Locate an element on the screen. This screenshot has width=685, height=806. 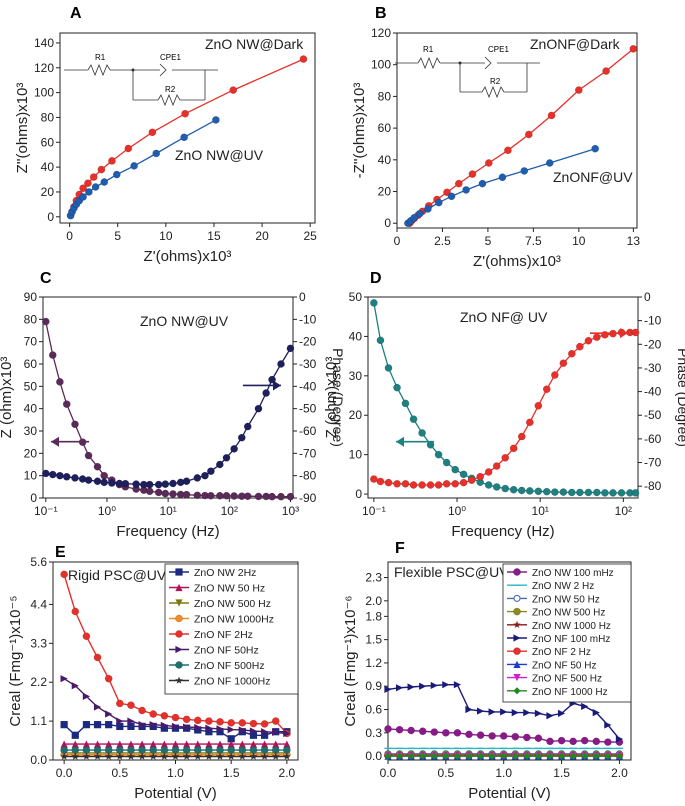
y-axis-label: -Z''(ohms)x10³ is located at coordinates (359, 131).